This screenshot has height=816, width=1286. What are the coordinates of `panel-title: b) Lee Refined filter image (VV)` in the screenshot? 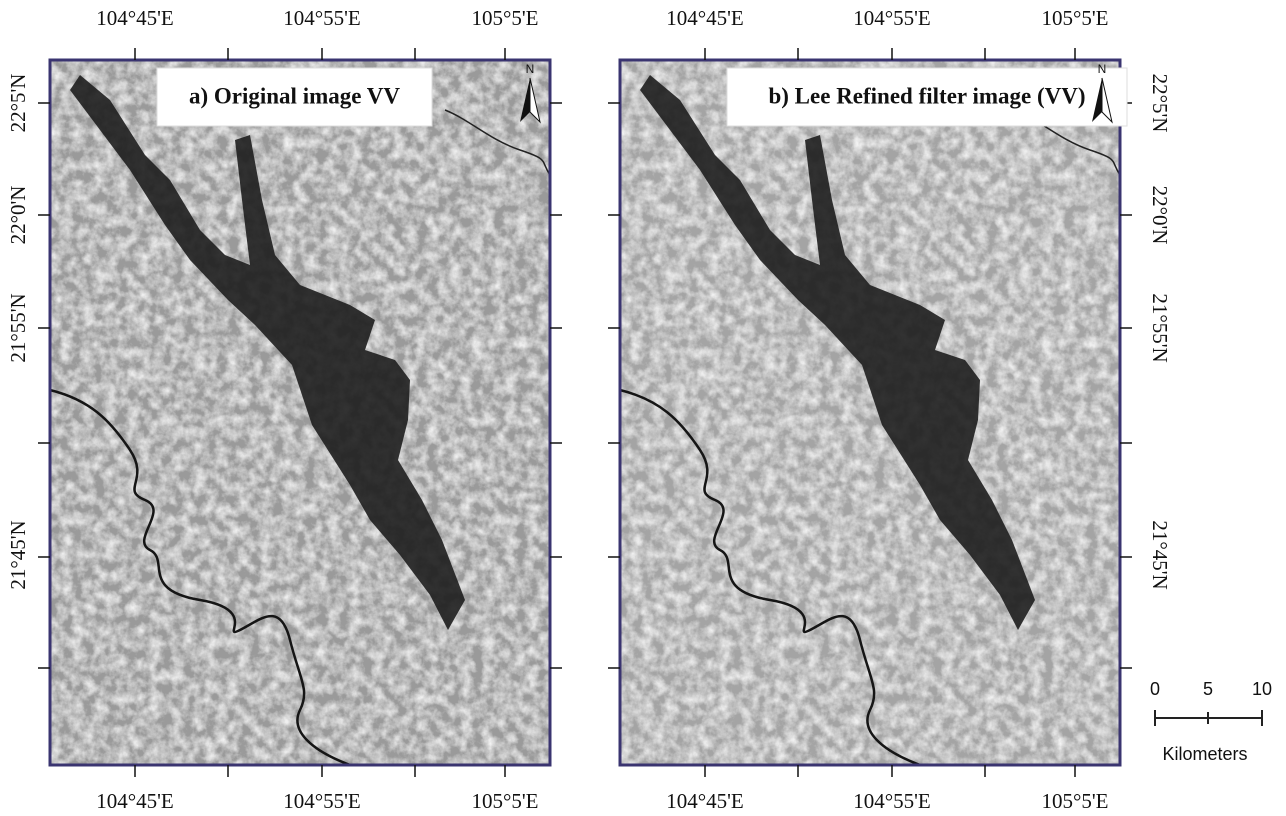 It's located at (926, 95).